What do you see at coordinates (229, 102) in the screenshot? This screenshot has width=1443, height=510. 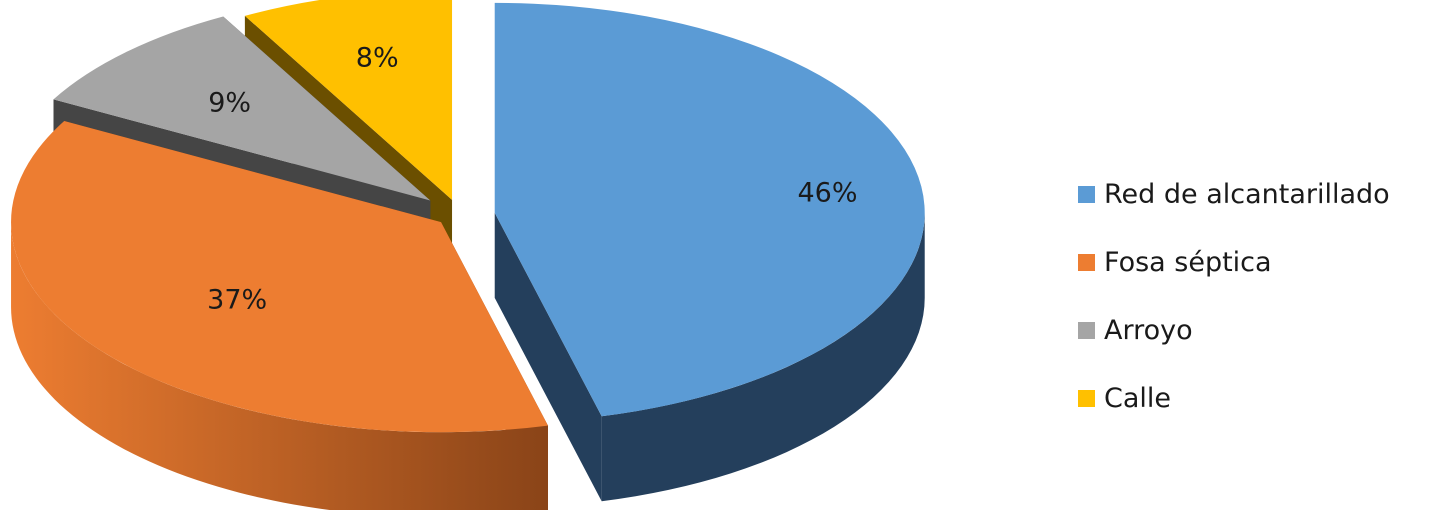 I see `data-label: 9%` at bounding box center [229, 102].